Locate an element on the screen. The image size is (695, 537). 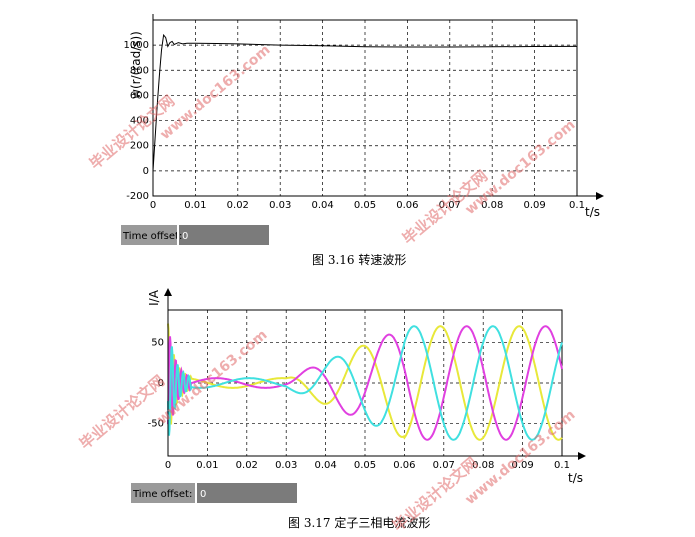
time-offset-value-2: 0 is located at coordinates (203, 494).